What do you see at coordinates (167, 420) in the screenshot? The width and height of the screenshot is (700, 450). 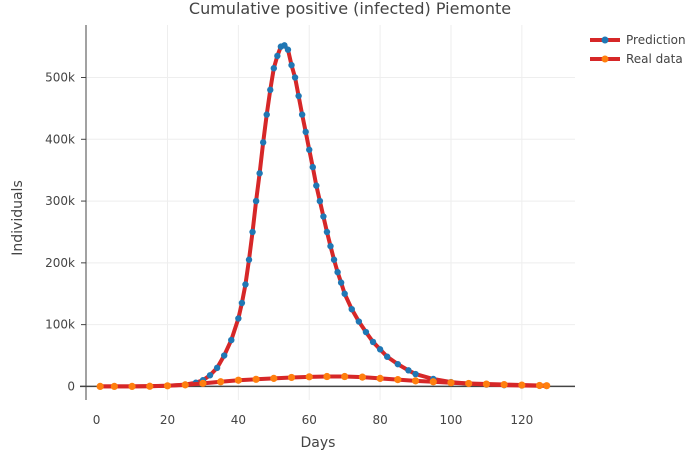 I see `x-tick-label: 20` at bounding box center [167, 420].